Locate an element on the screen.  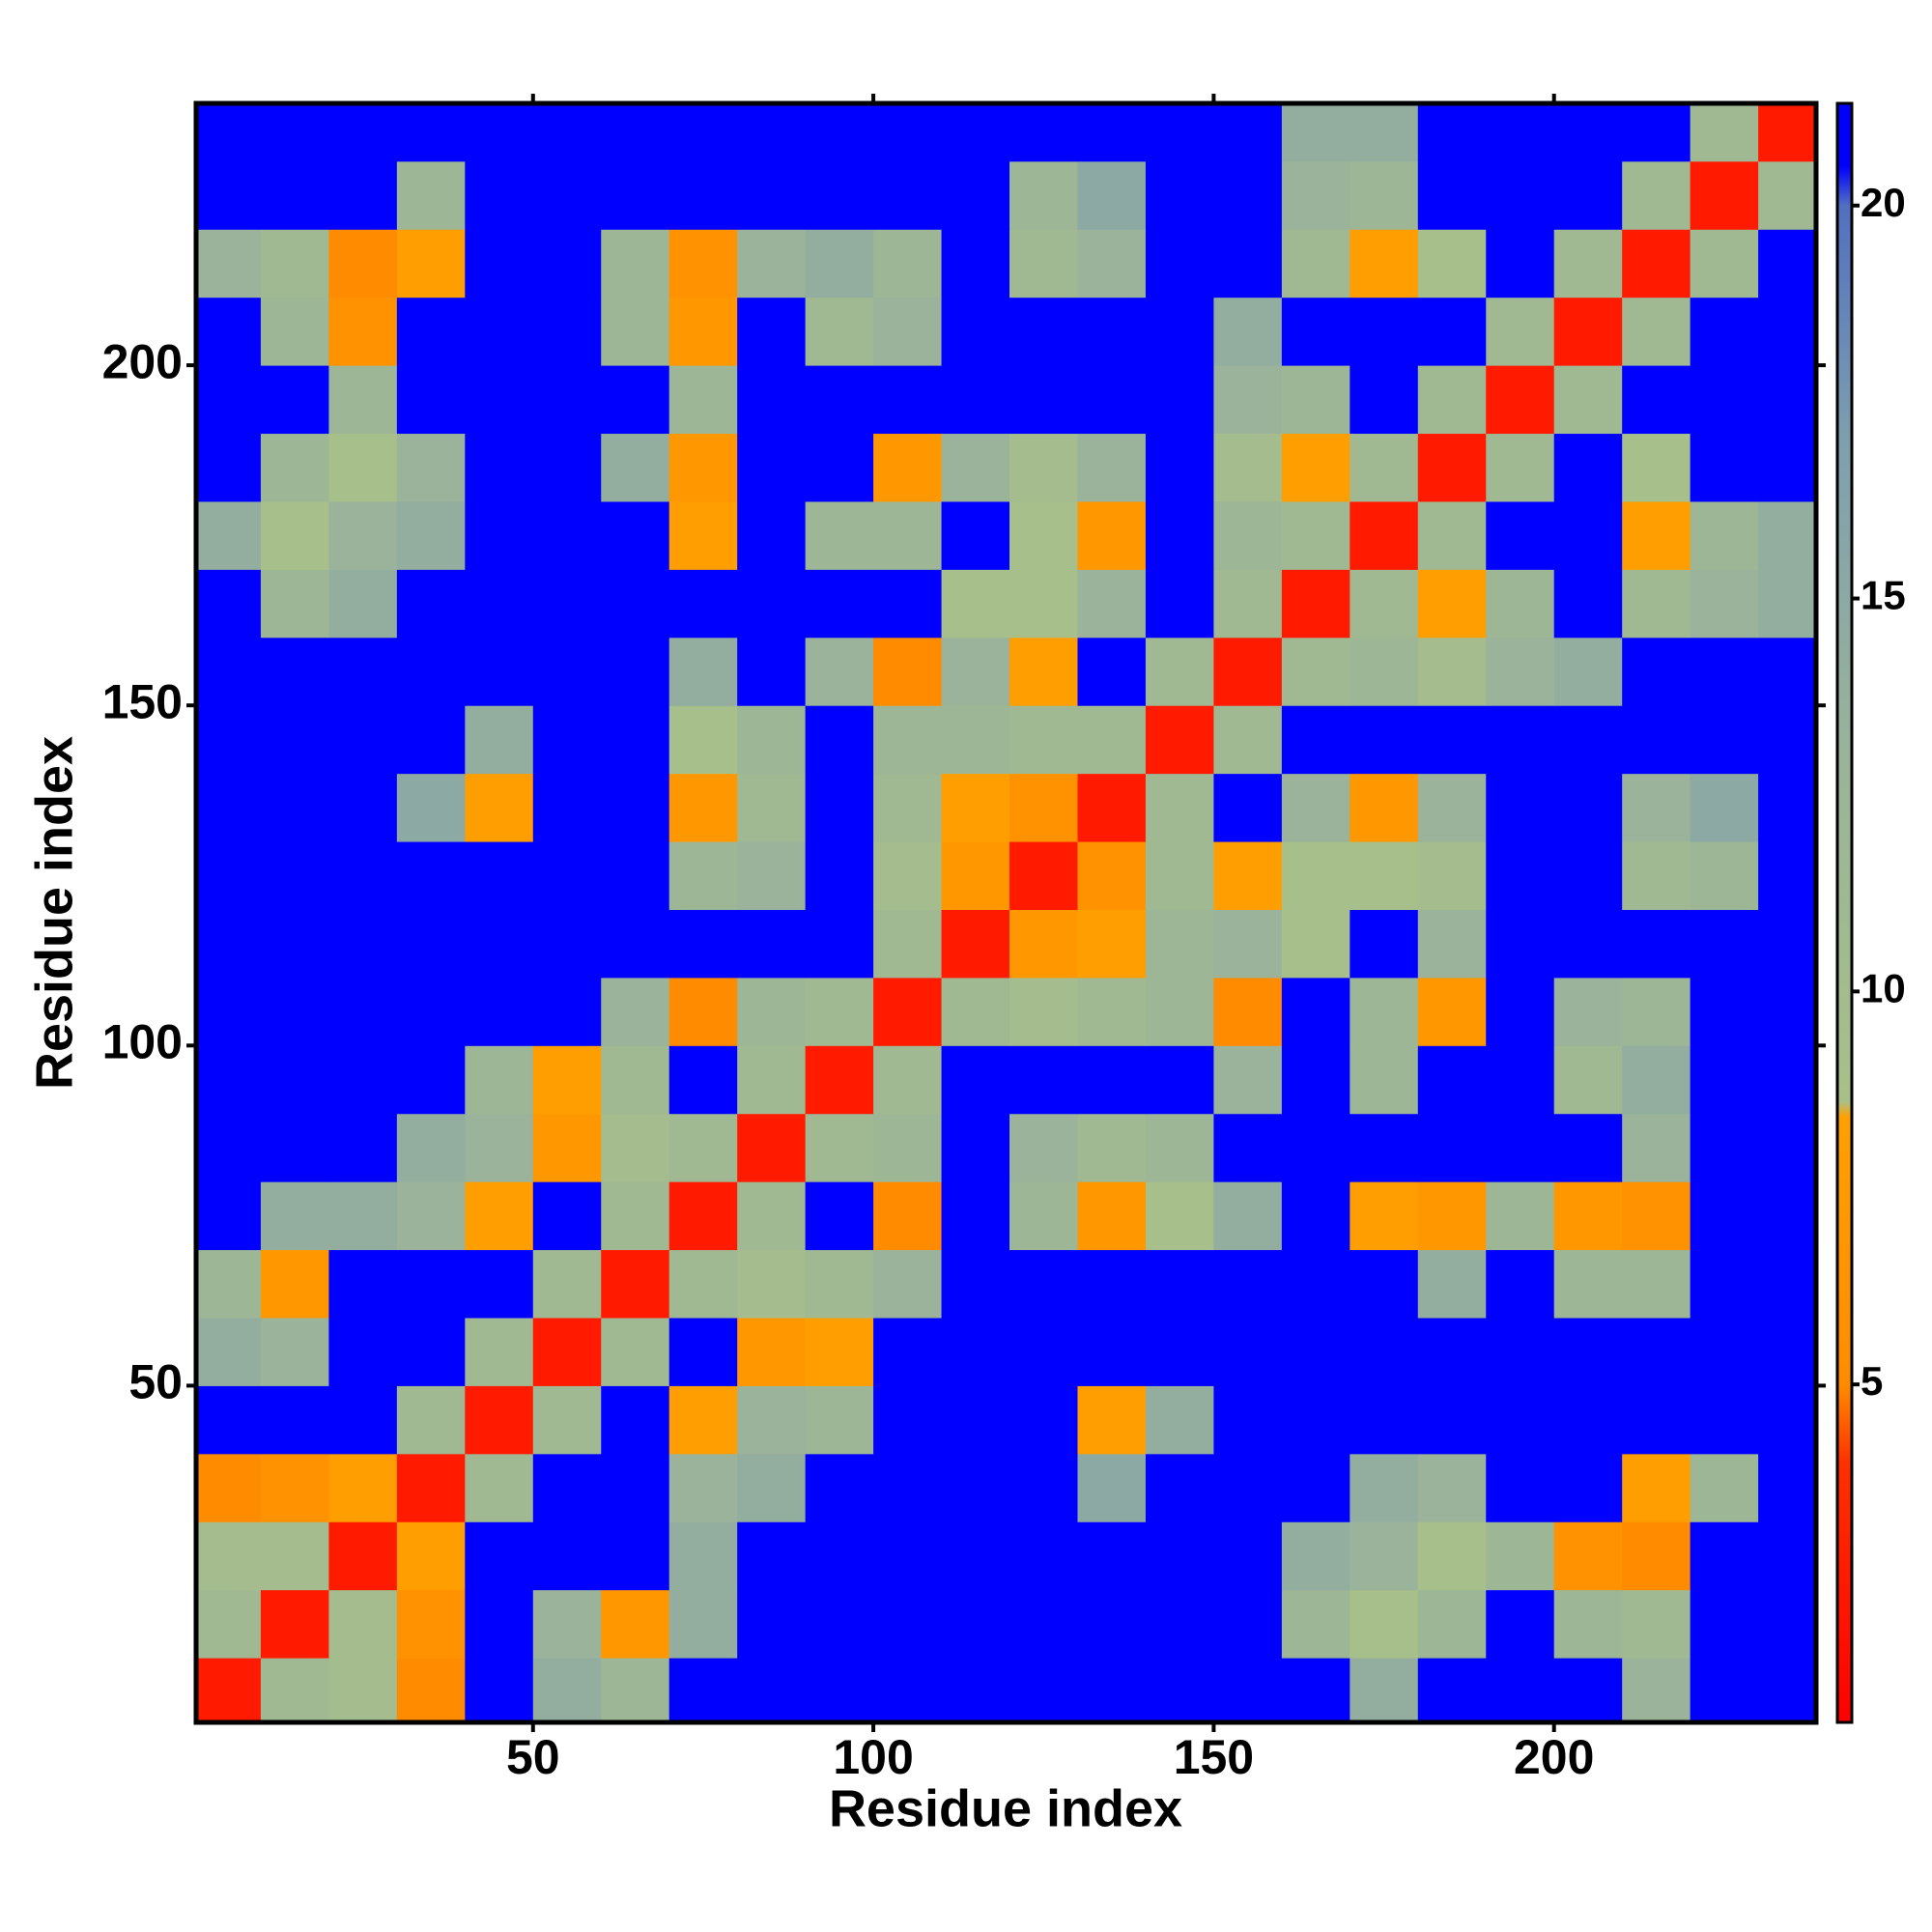
y-tick-label: 200 is located at coordinates (142, 361).